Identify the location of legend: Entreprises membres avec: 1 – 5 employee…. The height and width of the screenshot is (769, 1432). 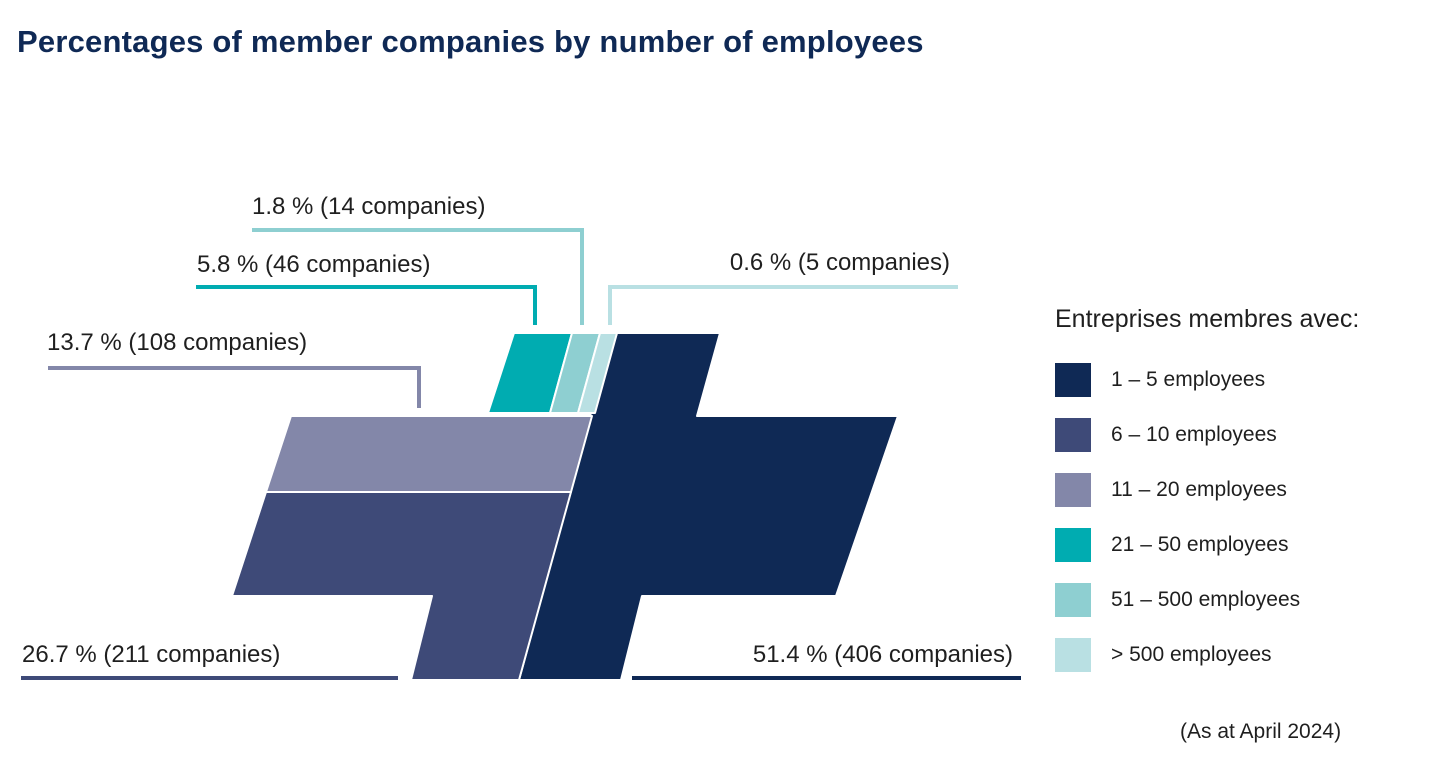
(1207, 493).